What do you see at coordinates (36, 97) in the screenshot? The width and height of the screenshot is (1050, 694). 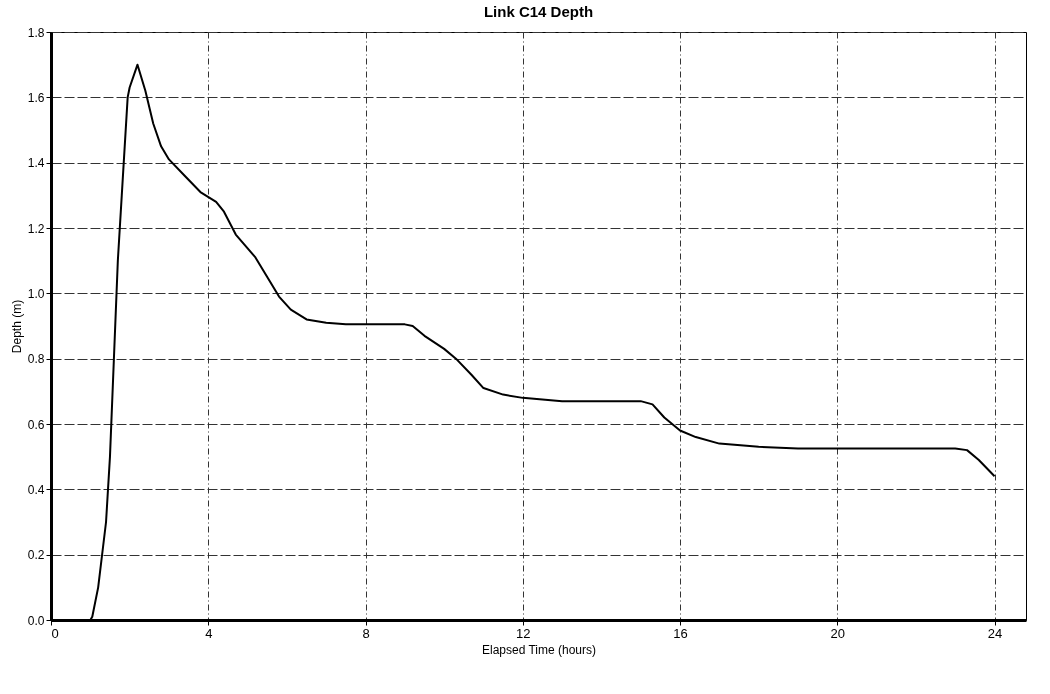 I see `y-tick-label: 1.6` at bounding box center [36, 97].